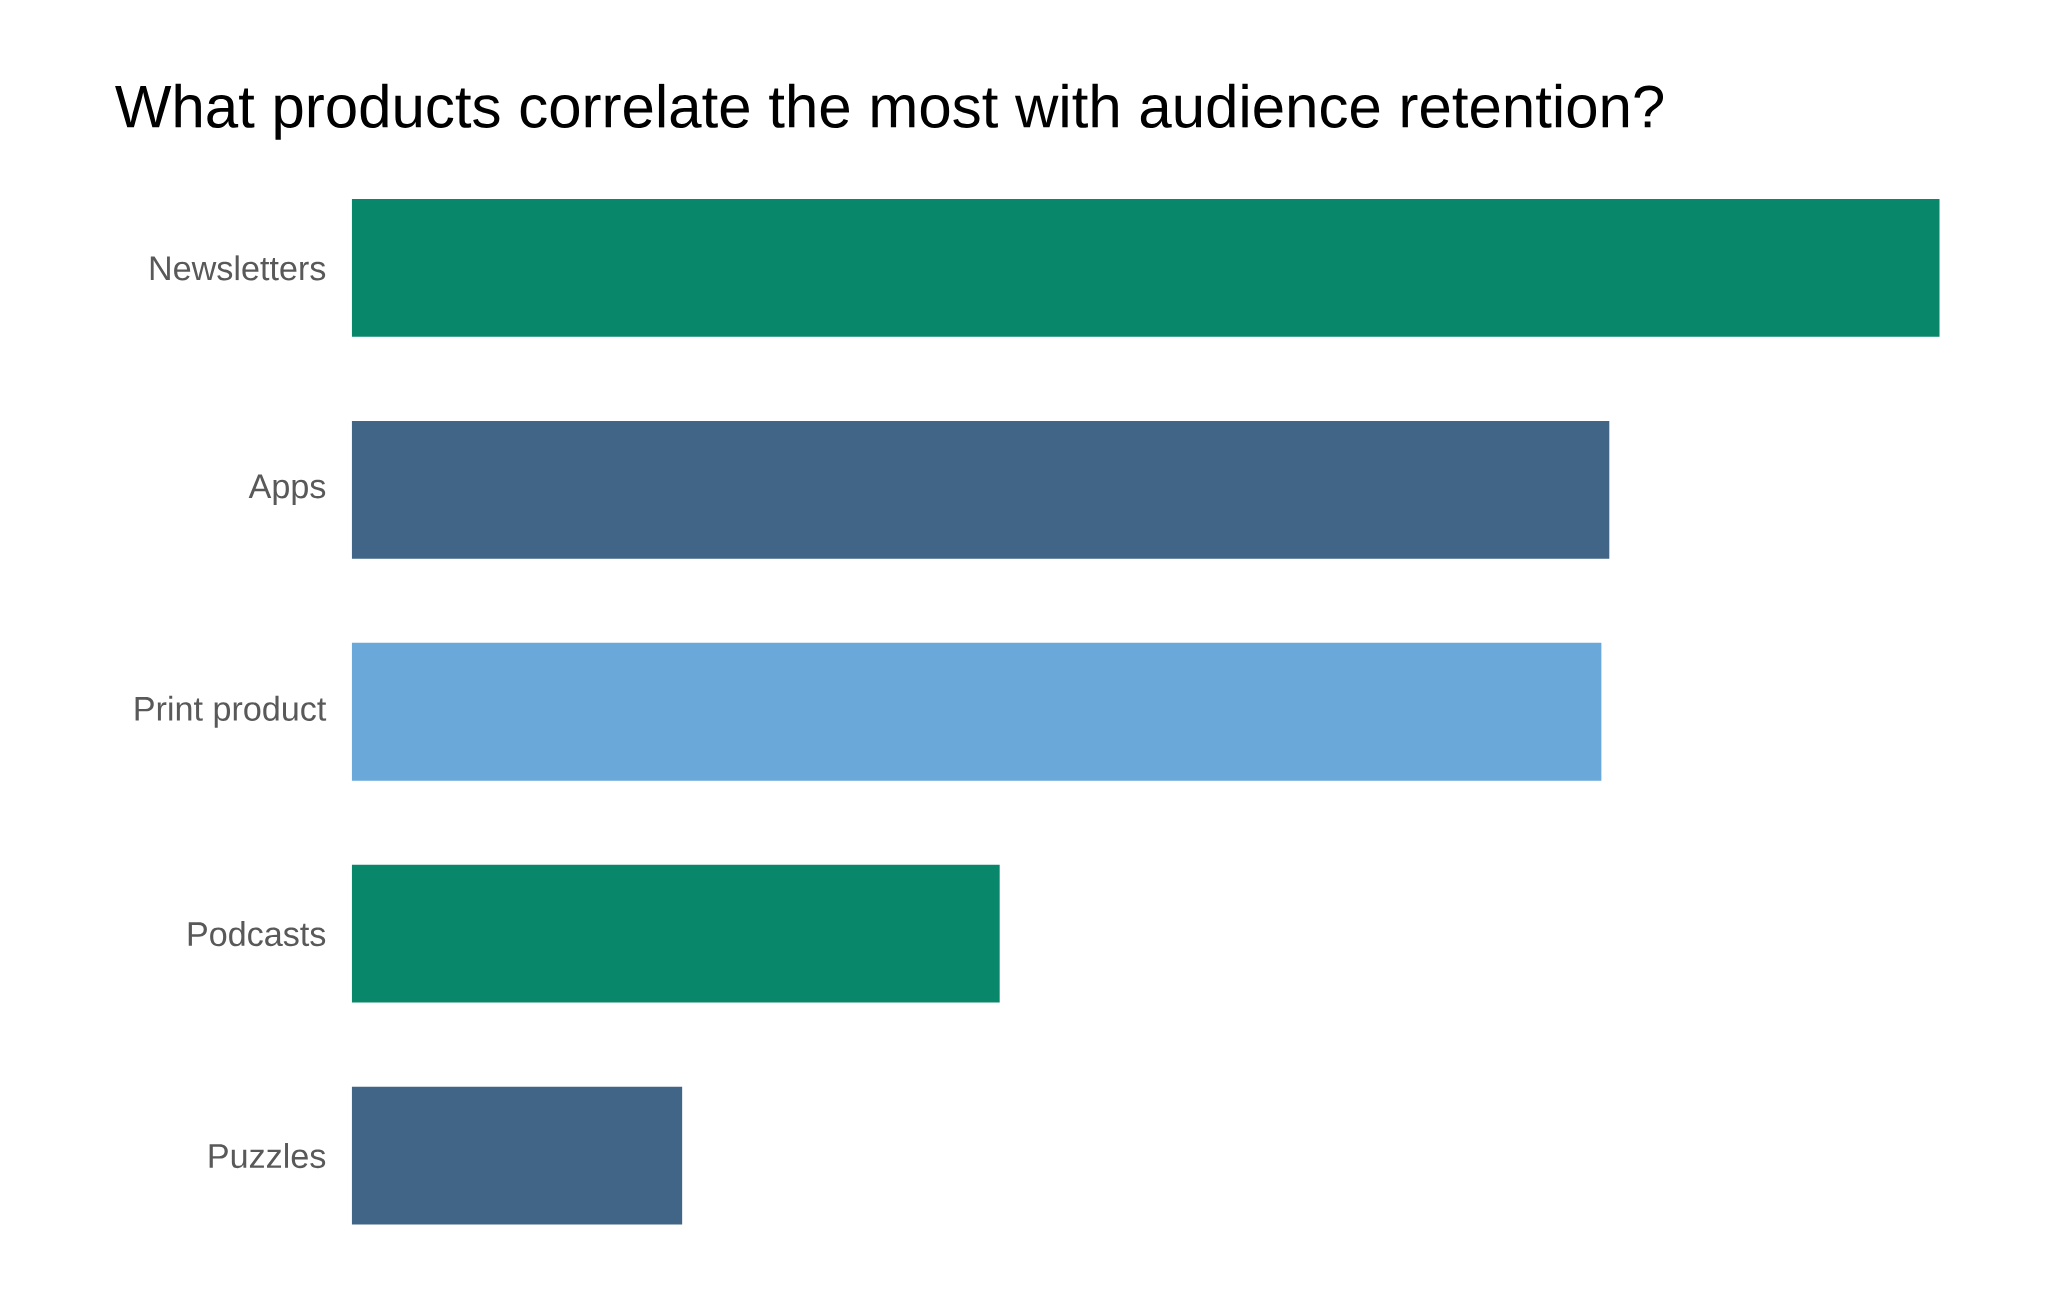 This screenshot has width=2059, height=1311. I want to click on y-tick-label: Apps, so click(287, 490).